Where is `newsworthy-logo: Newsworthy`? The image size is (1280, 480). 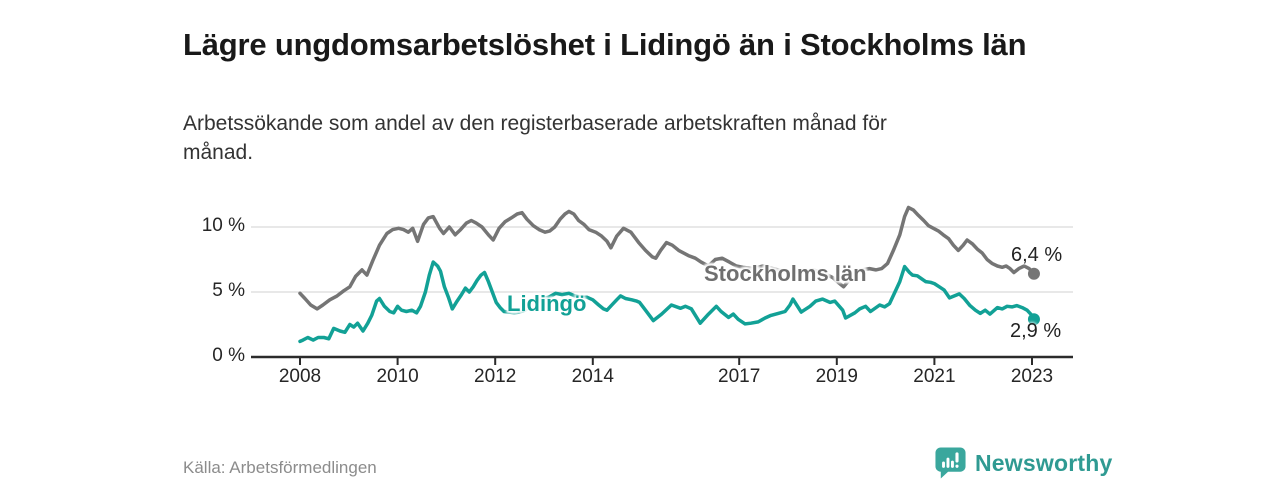
newsworthy-logo: Newsworthy is located at coordinates (1023, 463).